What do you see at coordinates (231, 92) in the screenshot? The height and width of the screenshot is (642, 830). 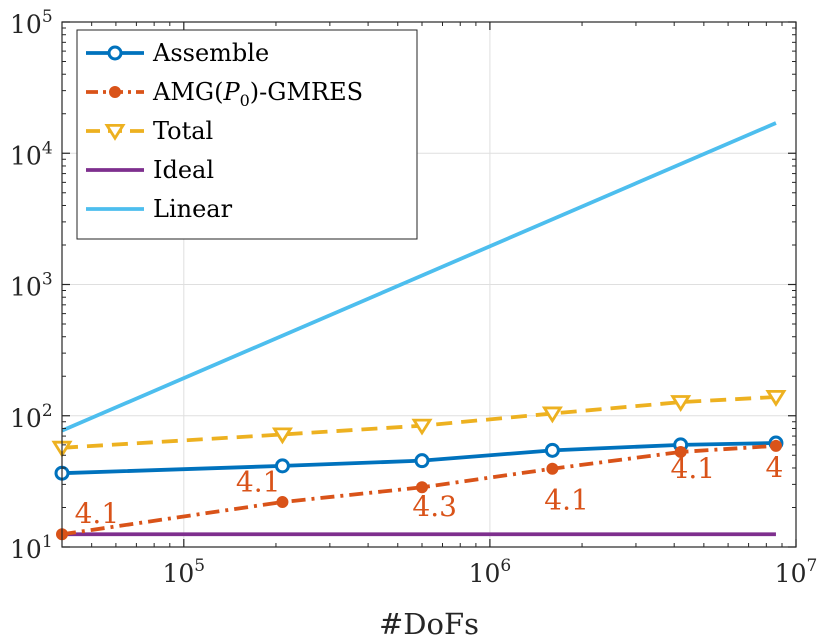 I see `legend-label-var: P` at bounding box center [231, 92].